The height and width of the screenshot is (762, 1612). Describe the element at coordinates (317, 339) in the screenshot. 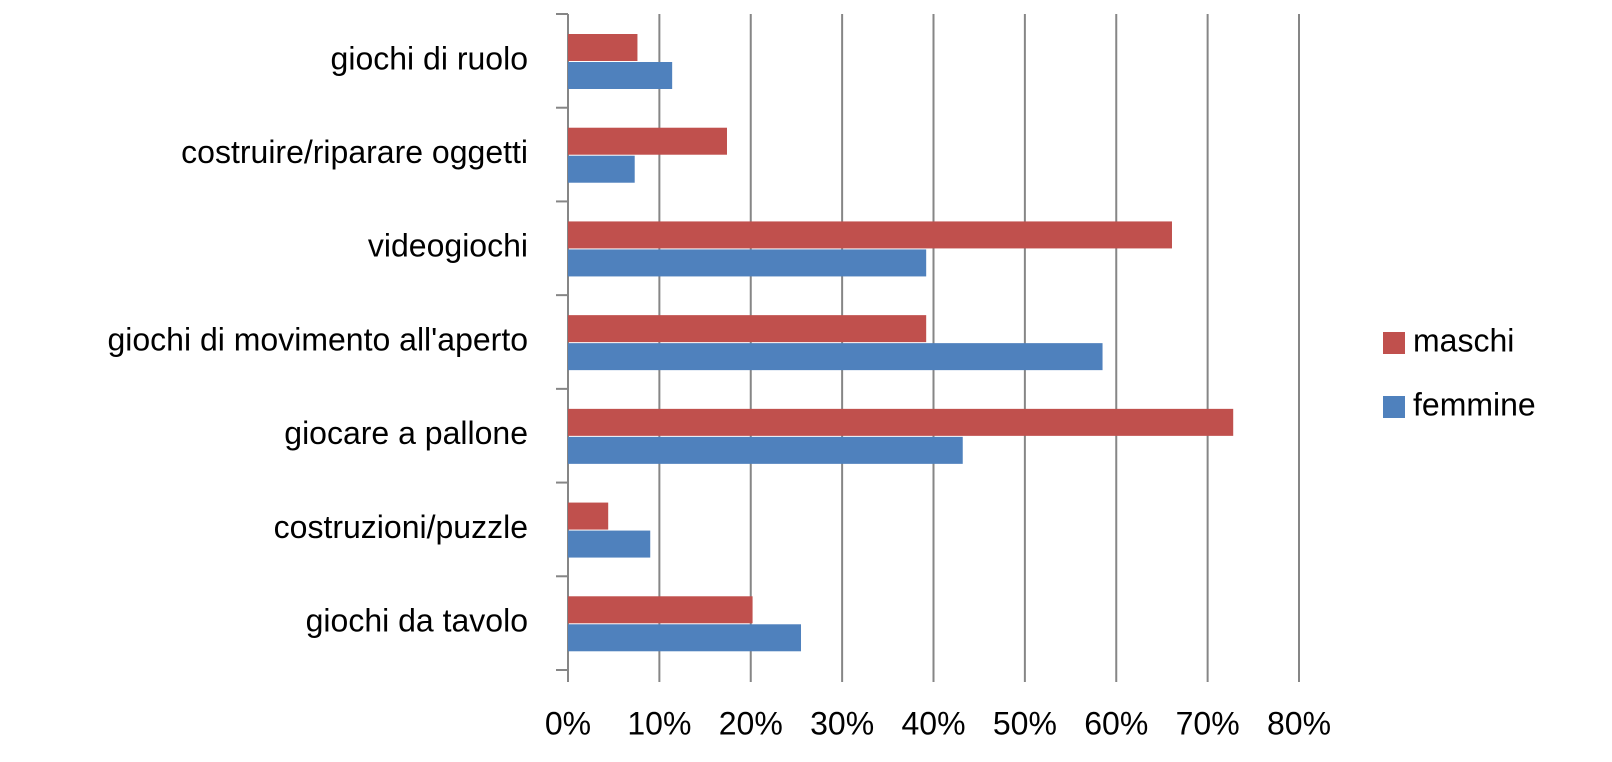

I see `y-tick-label: giochi di movimento all'aperto` at that location.